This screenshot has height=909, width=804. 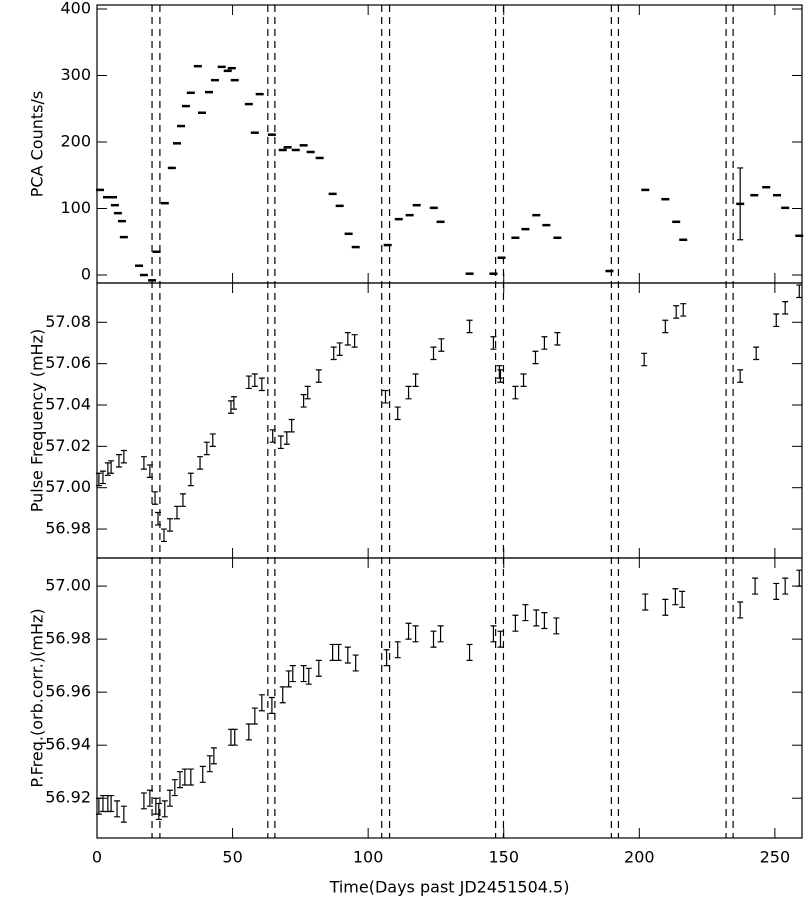 I want to click on y-tick-label: 400, so click(x=75, y=8).